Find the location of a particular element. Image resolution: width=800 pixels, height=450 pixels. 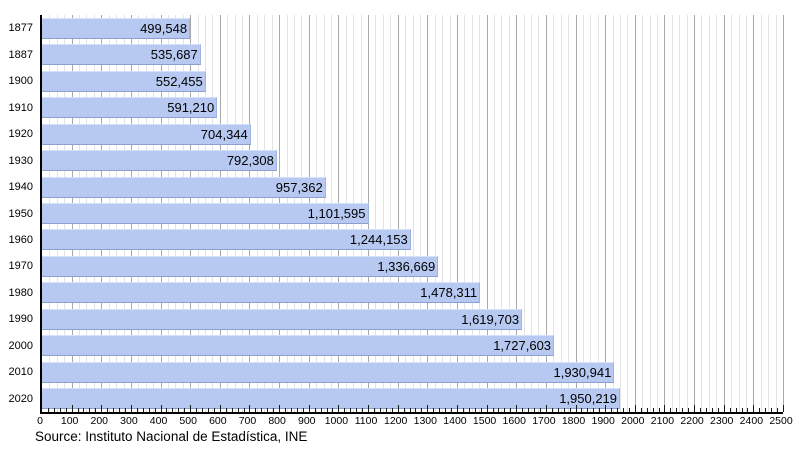

y-axis-label-2010: 2010 is located at coordinates (20, 372).